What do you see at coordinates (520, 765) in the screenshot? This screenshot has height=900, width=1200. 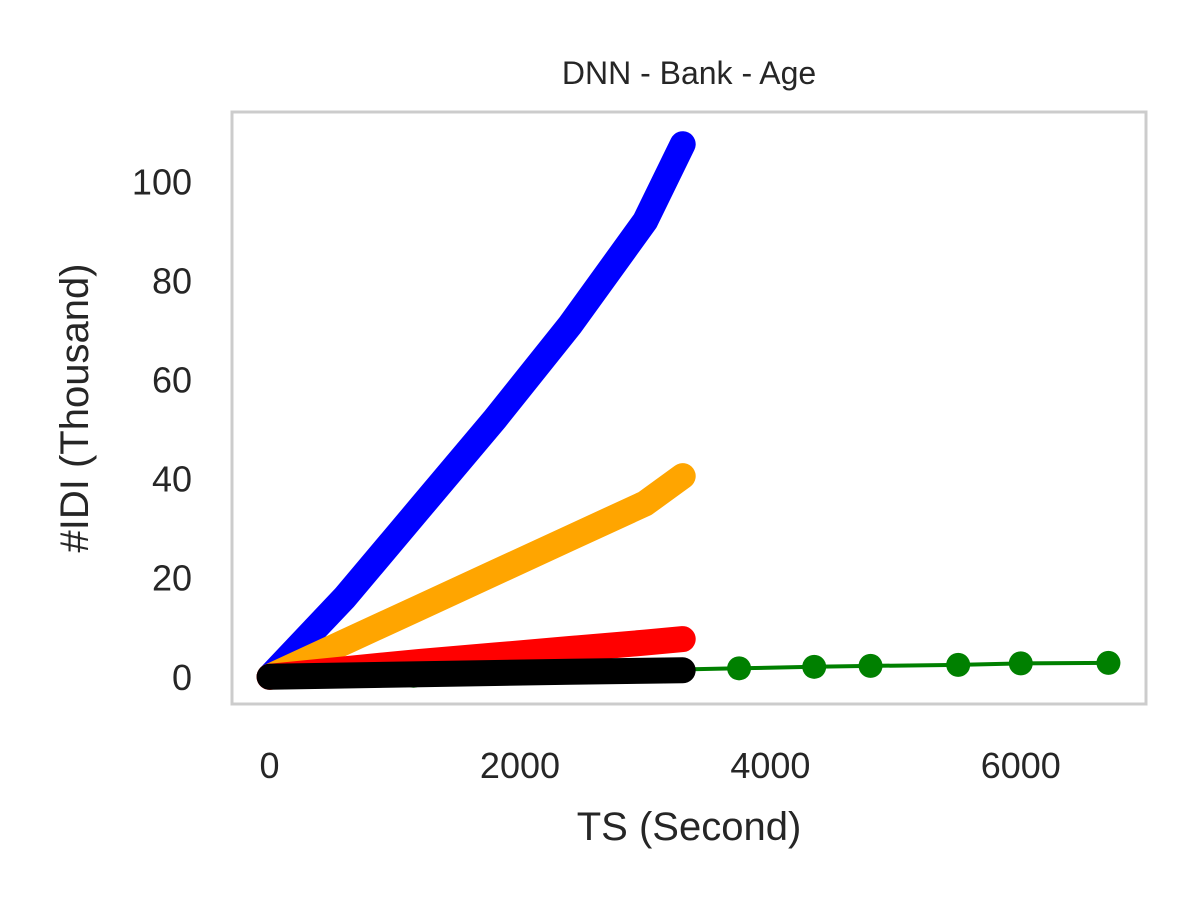 I see `x-tick-label: 2000` at bounding box center [520, 765].